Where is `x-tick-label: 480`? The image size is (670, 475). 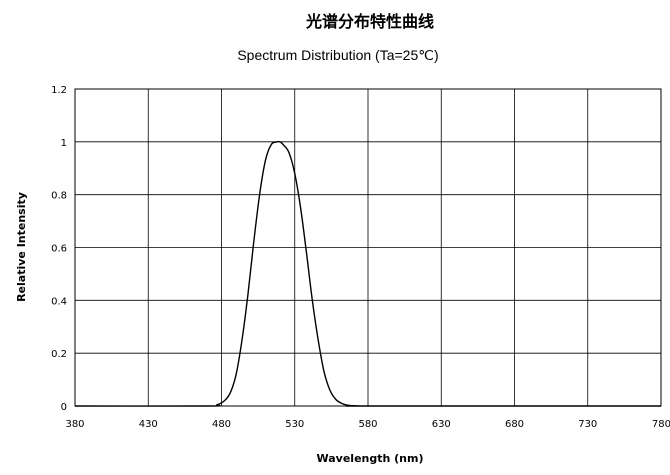 x-tick-label: 480 is located at coordinates (221, 424).